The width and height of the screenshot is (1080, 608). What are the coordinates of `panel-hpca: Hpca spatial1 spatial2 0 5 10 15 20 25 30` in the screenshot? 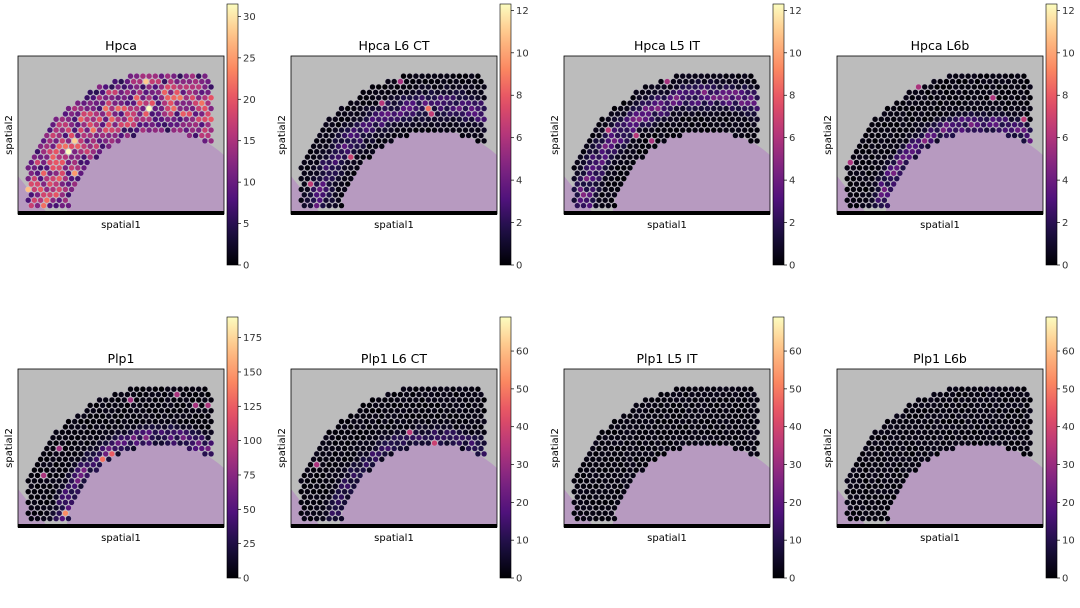 It's located at (135, 147).